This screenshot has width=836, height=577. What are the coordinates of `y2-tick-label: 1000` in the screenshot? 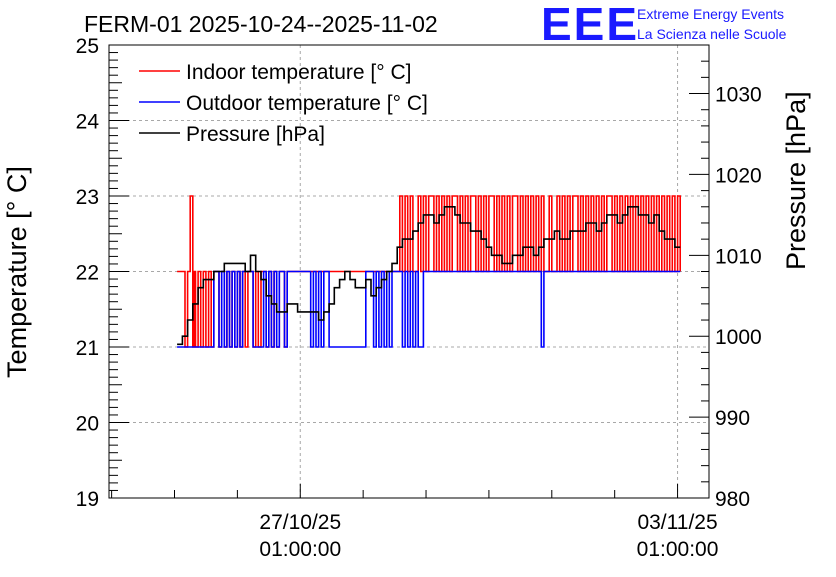 It's located at (738, 337).